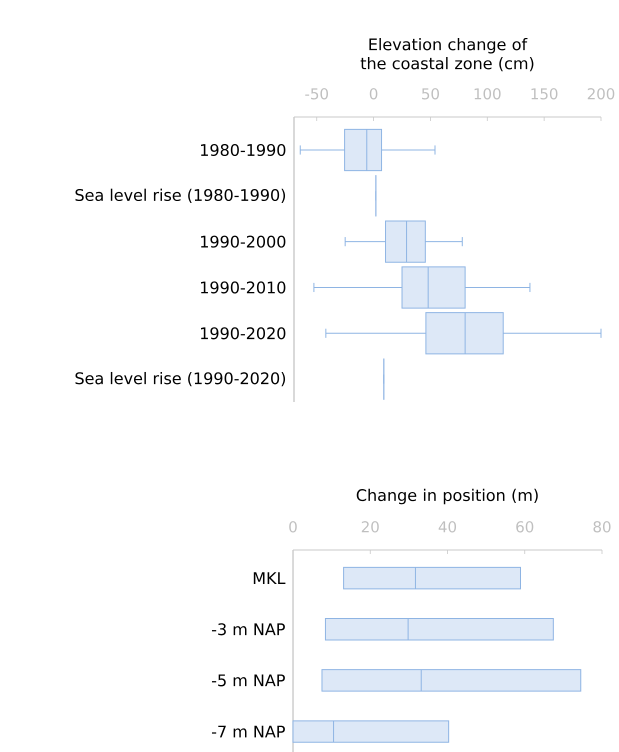  Describe the element at coordinates (243, 242) in the screenshot. I see `y-tick-label: 1990-2000` at that location.